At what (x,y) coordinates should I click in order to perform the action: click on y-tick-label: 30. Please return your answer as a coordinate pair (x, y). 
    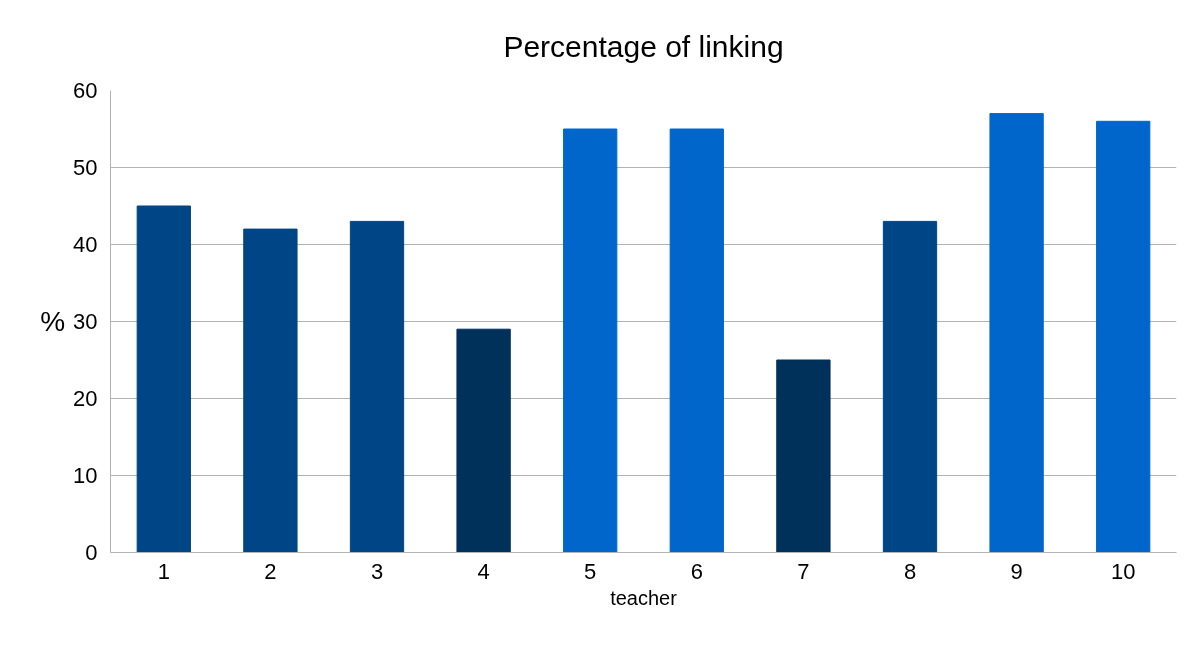
    Looking at the image, I should click on (85, 321).